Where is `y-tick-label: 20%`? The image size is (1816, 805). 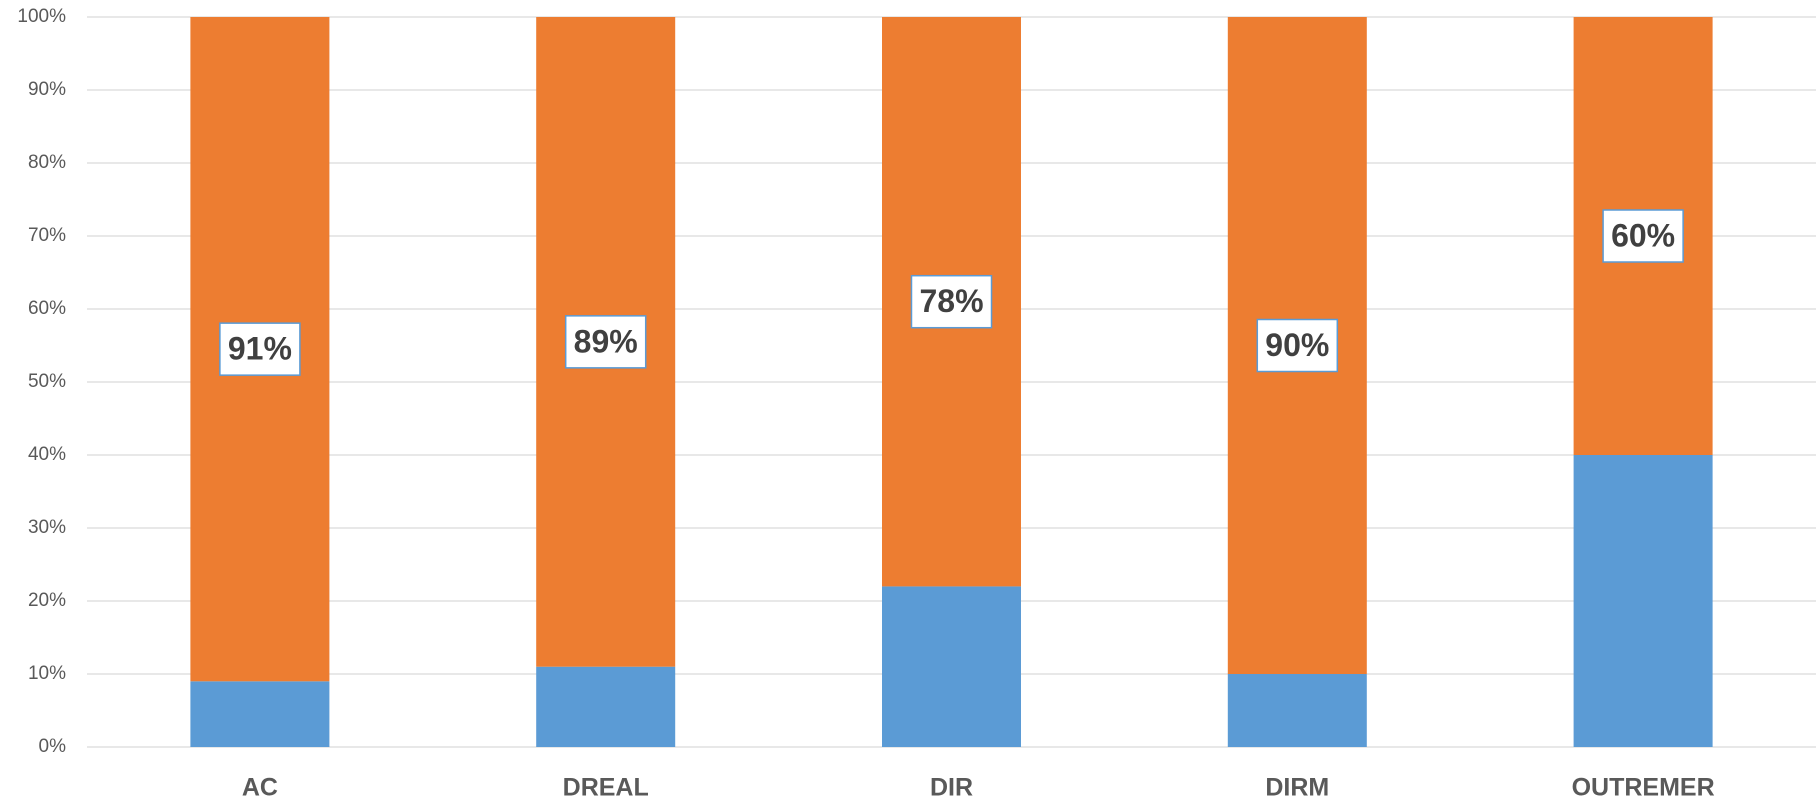
y-tick-label: 20% is located at coordinates (47, 600).